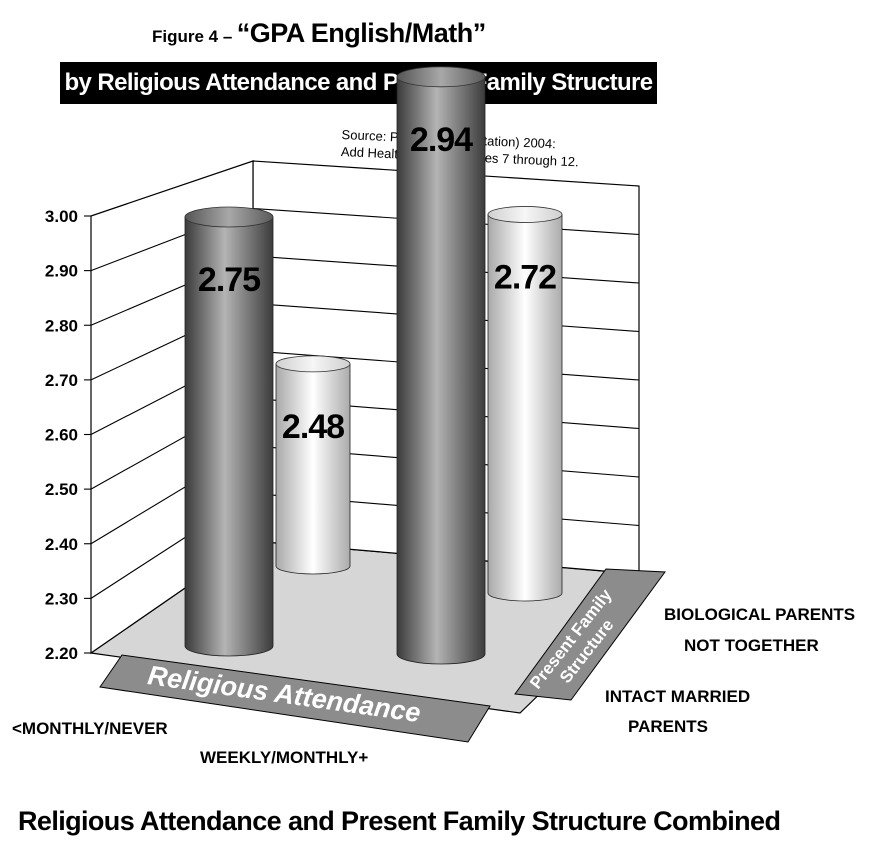 This screenshot has height=844, width=882. I want to click on series-label-0-line-1: INTACT MARRIED, so click(677, 696).